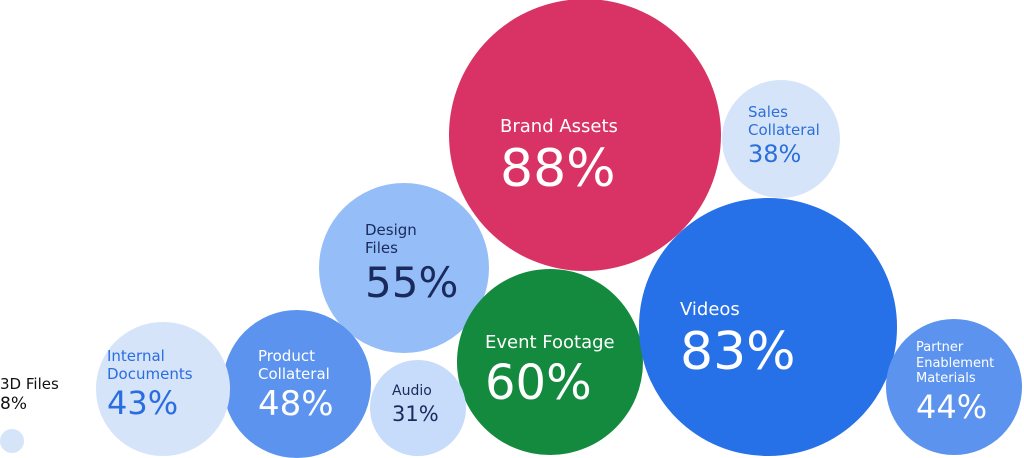  Describe the element at coordinates (538, 382) in the screenshot. I see `value-label: 60%` at that location.